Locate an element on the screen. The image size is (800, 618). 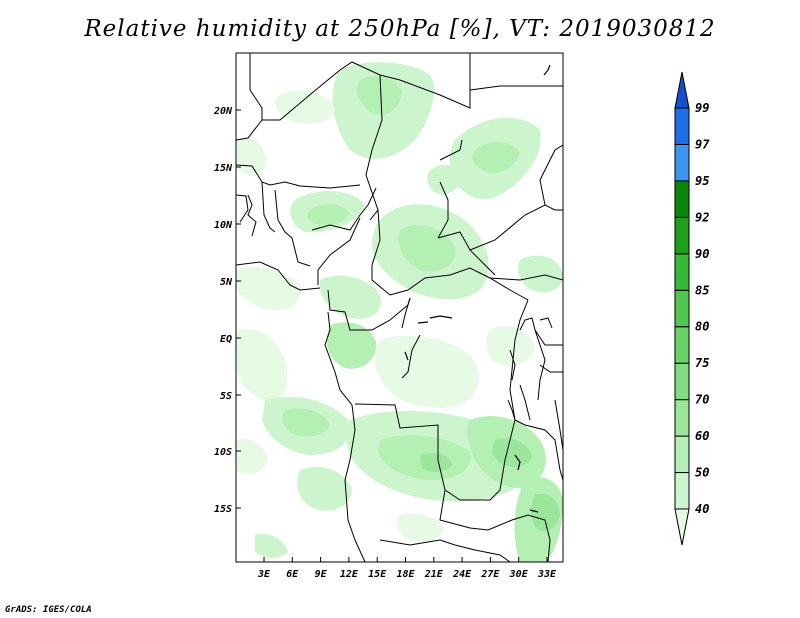
lat-label: 5N is located at coordinates (226, 282).